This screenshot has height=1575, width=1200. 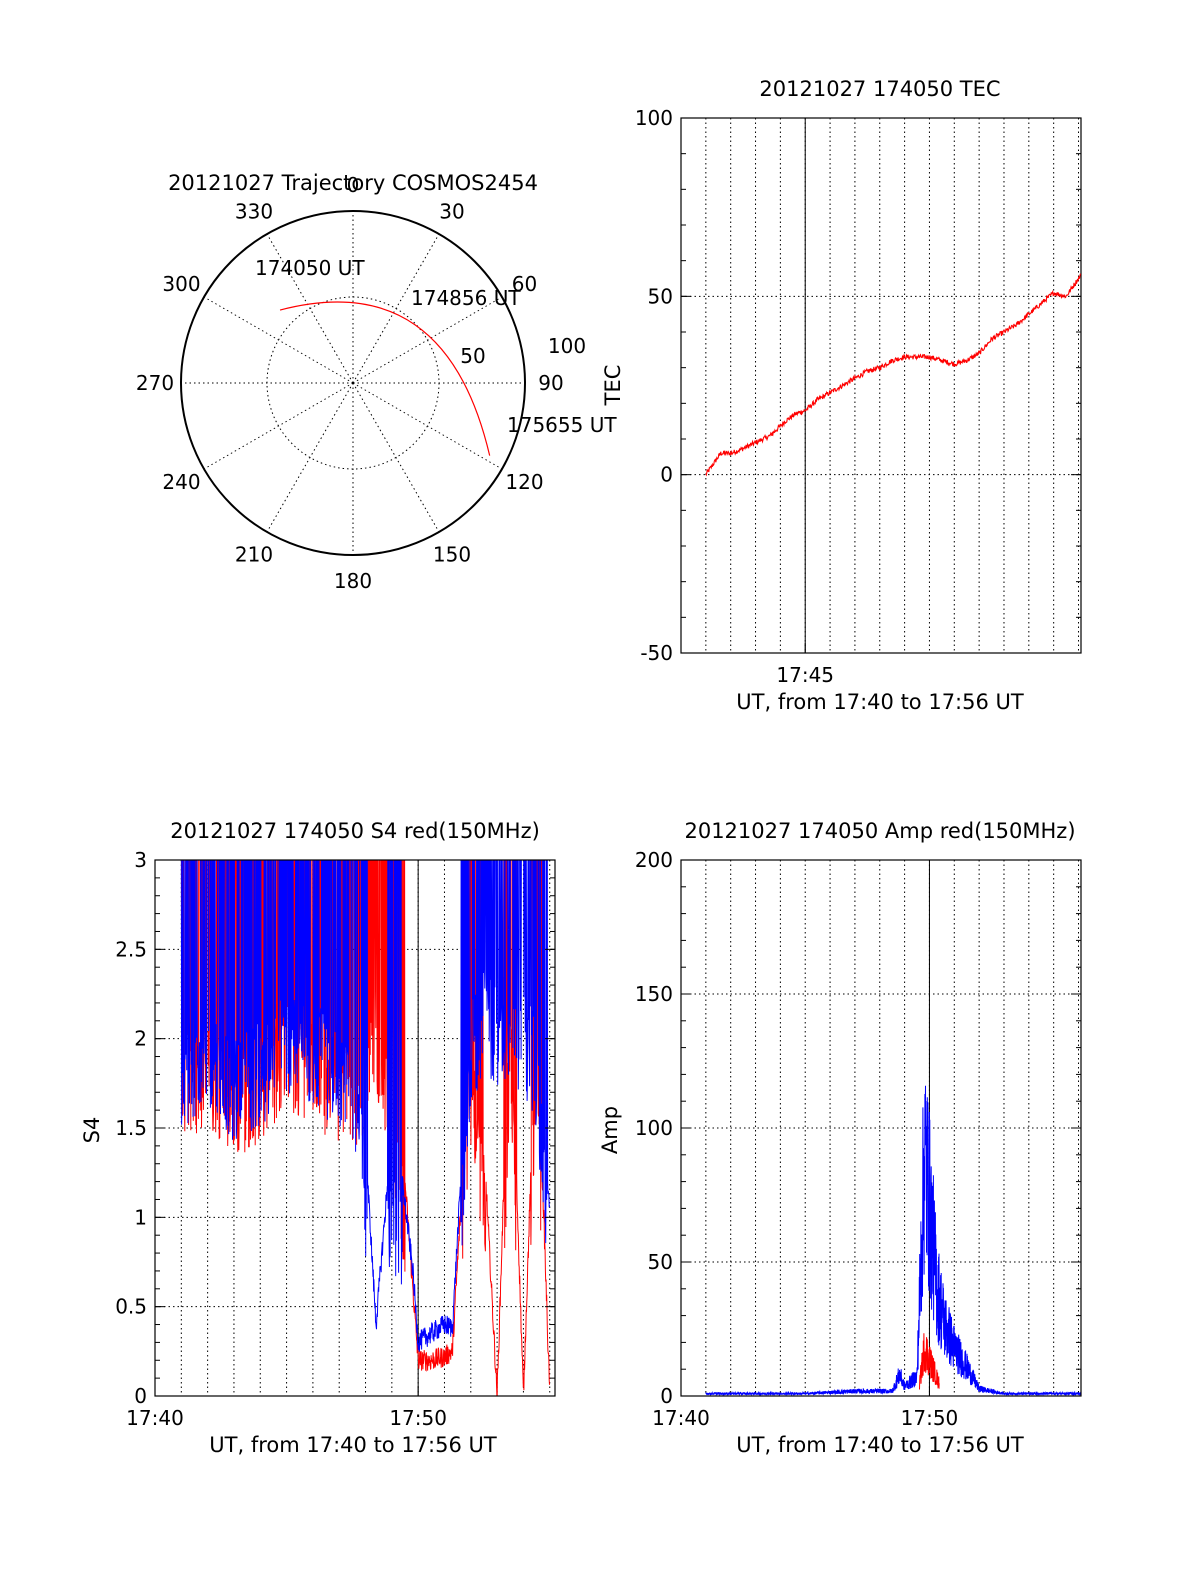 What do you see at coordinates (181, 482) in the screenshot?
I see `polar-azimuth-label: 240` at bounding box center [181, 482].